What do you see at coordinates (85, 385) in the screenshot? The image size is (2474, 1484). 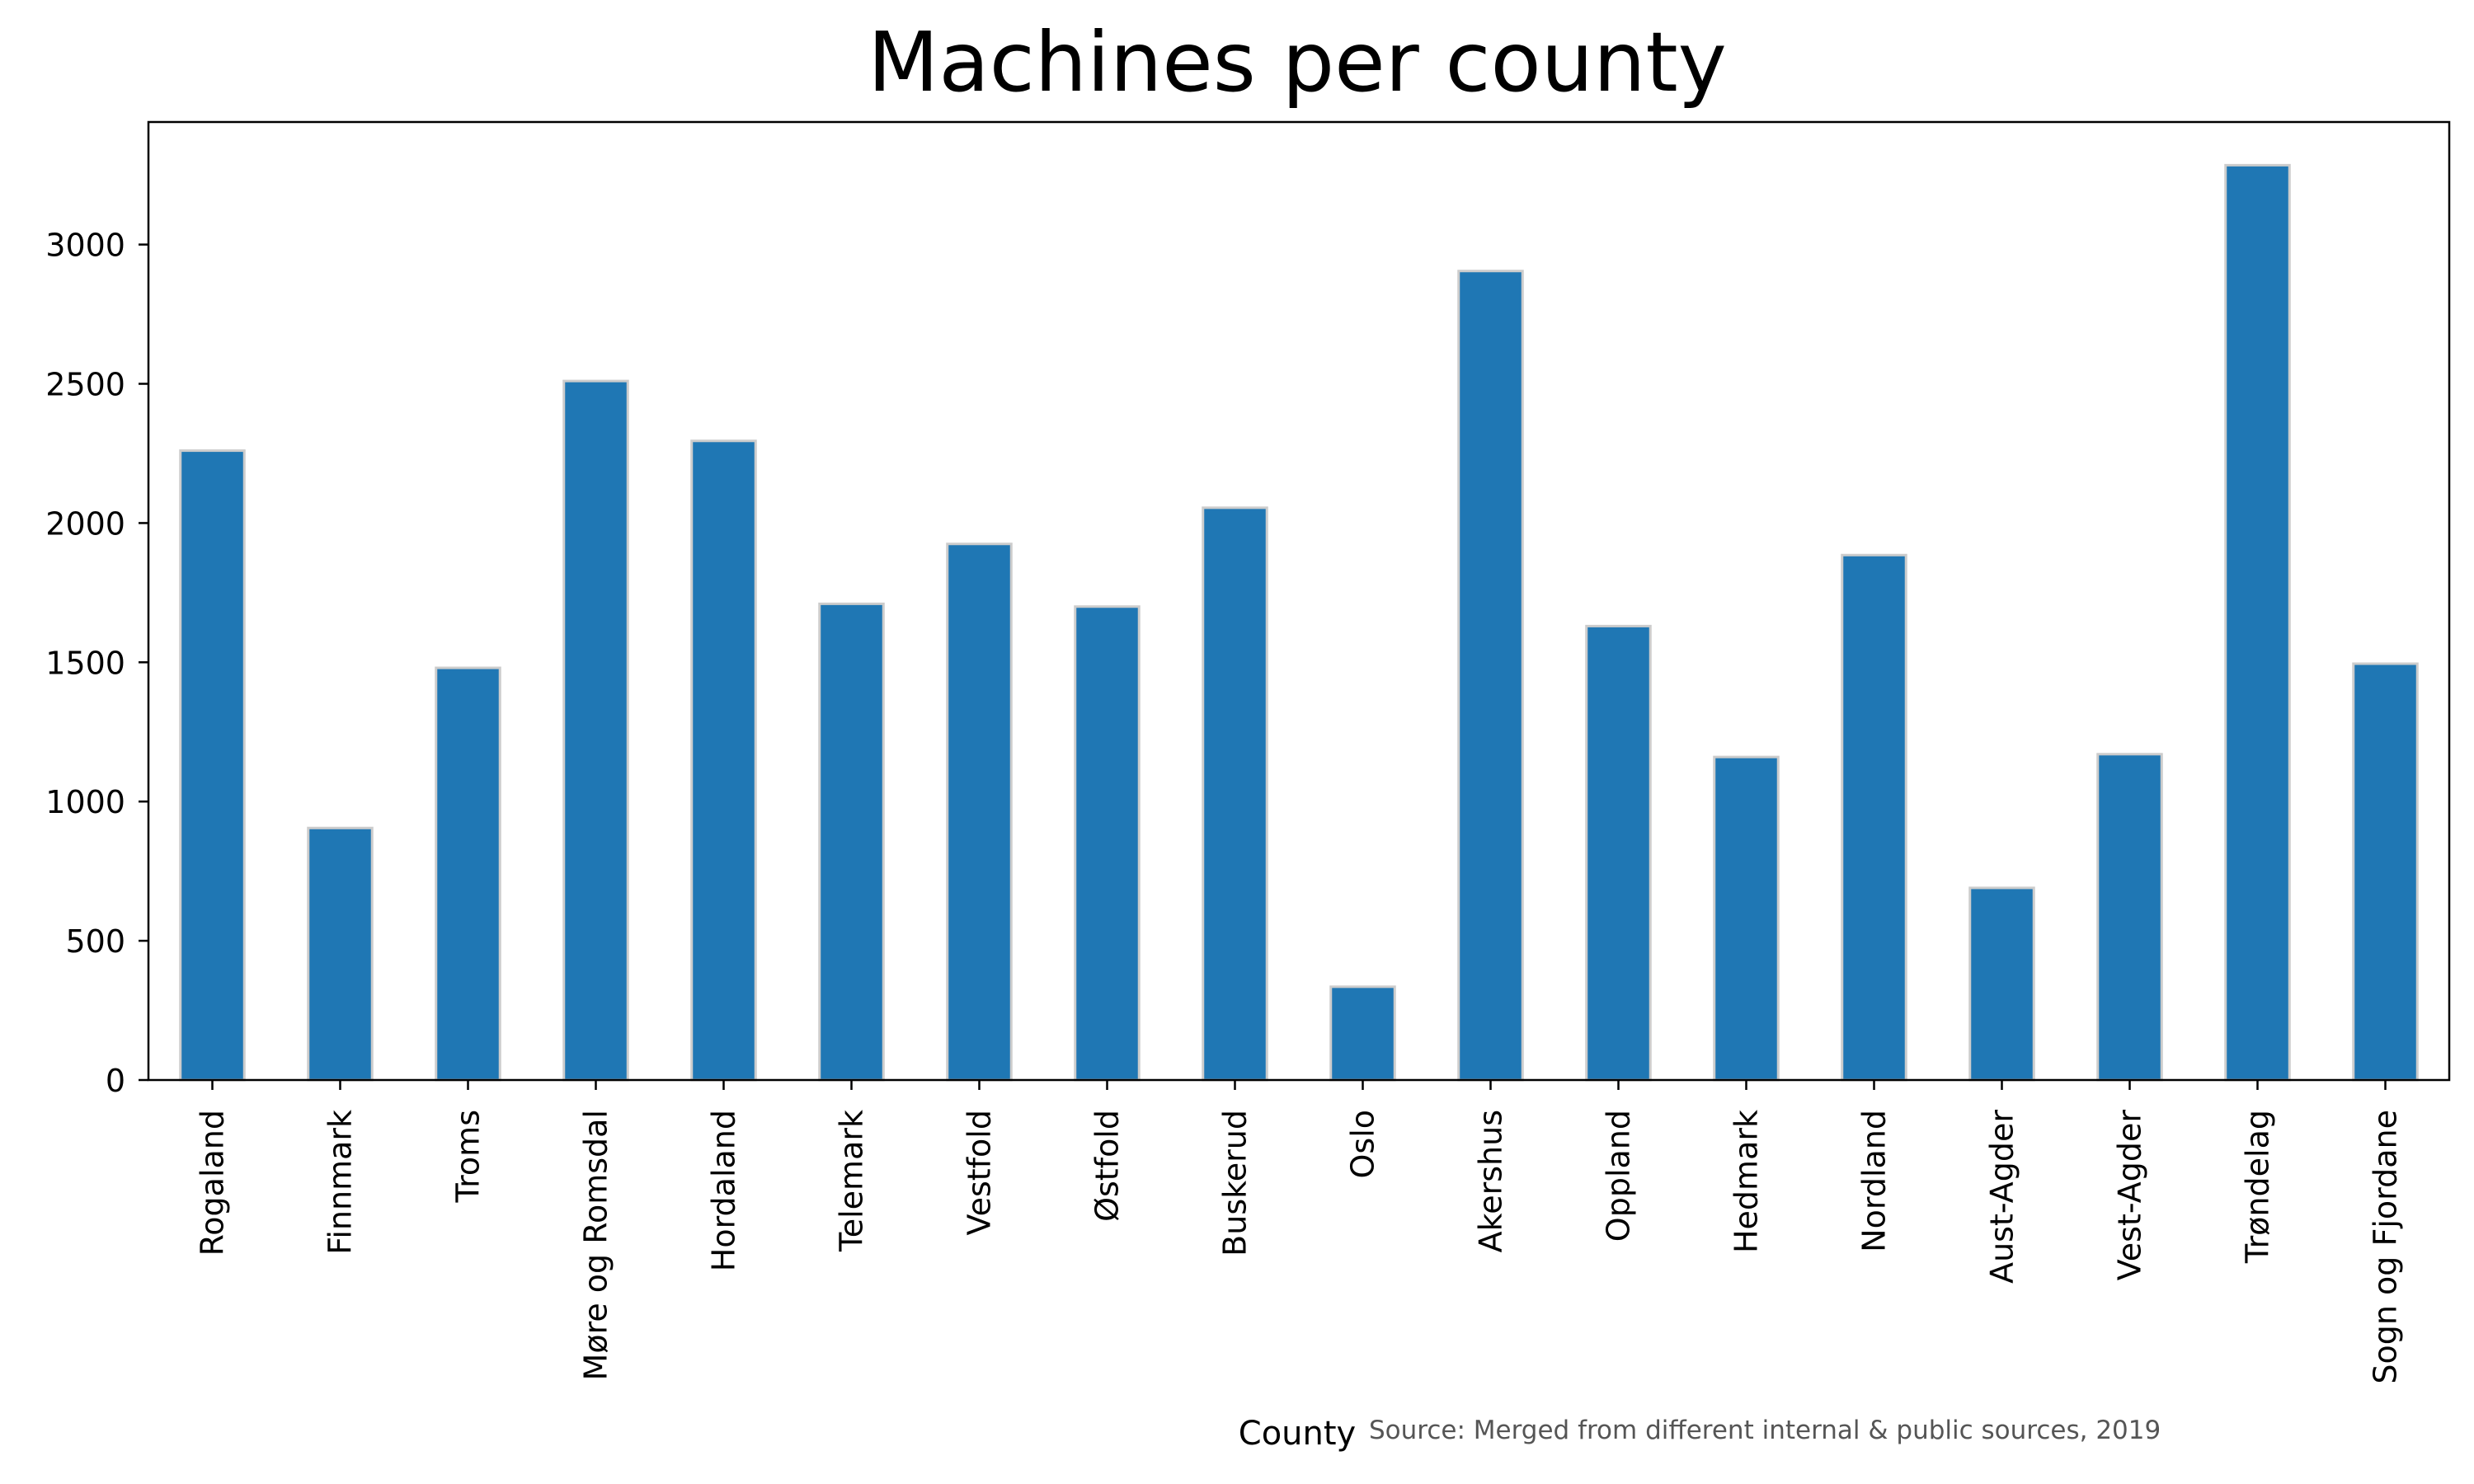 I see `y-tick-label: 2500` at bounding box center [85, 385].